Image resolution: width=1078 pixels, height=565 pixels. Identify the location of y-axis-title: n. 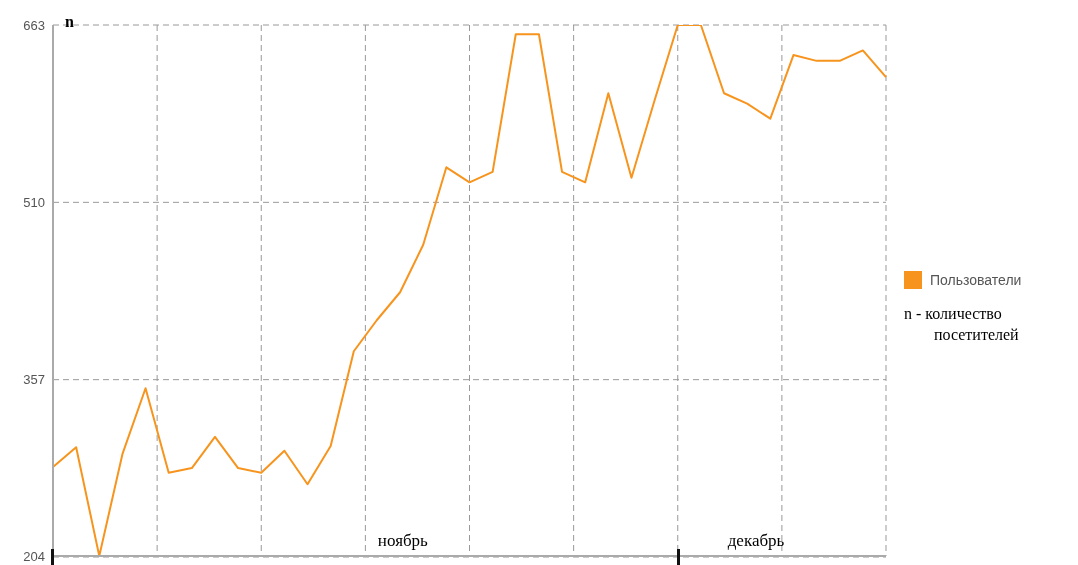
(69, 22).